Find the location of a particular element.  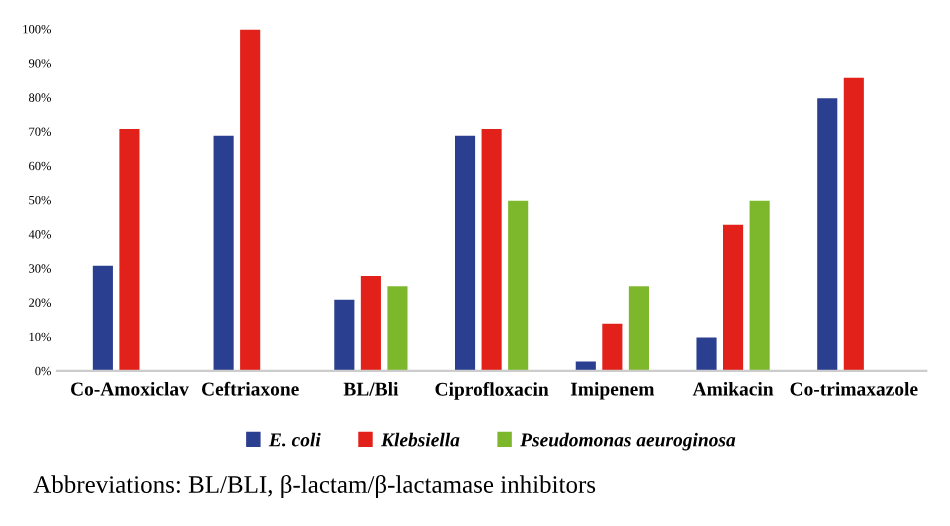

text: Abbreviations: BL/BLI, β-lactam/β-lactamase inhibitors is located at coordinates (314, 487).